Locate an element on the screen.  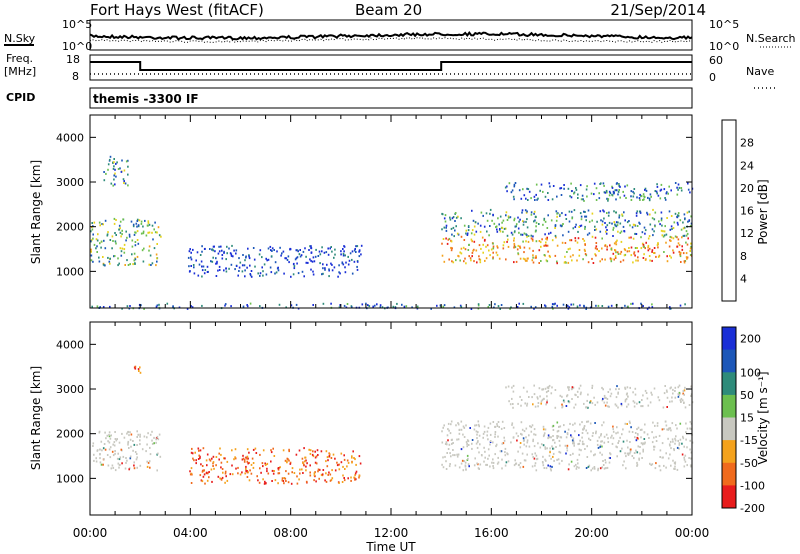
colorbar-tick-label: 4 is located at coordinates (743, 278).